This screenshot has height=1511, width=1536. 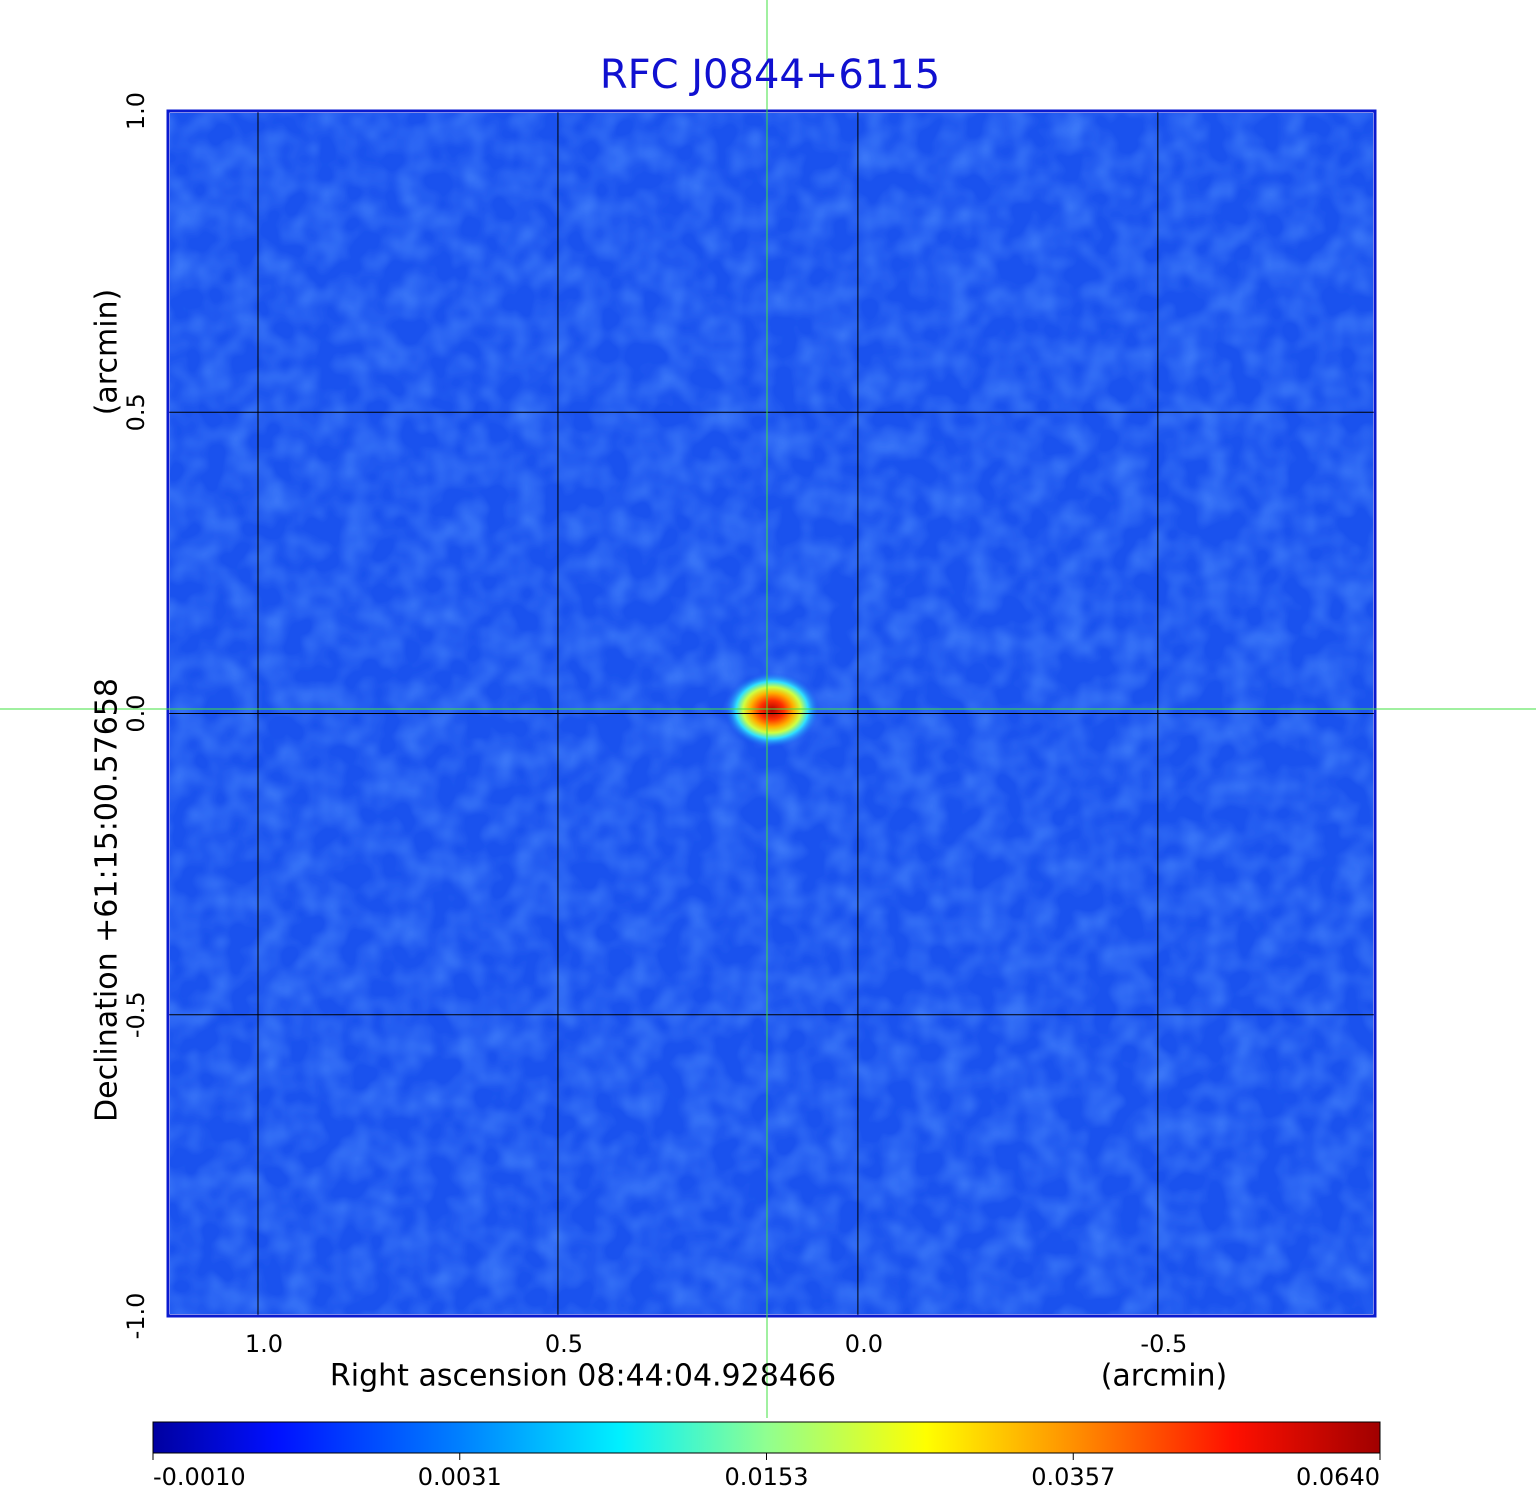 What do you see at coordinates (772, 710) in the screenshot?
I see `source-emission` at bounding box center [772, 710].